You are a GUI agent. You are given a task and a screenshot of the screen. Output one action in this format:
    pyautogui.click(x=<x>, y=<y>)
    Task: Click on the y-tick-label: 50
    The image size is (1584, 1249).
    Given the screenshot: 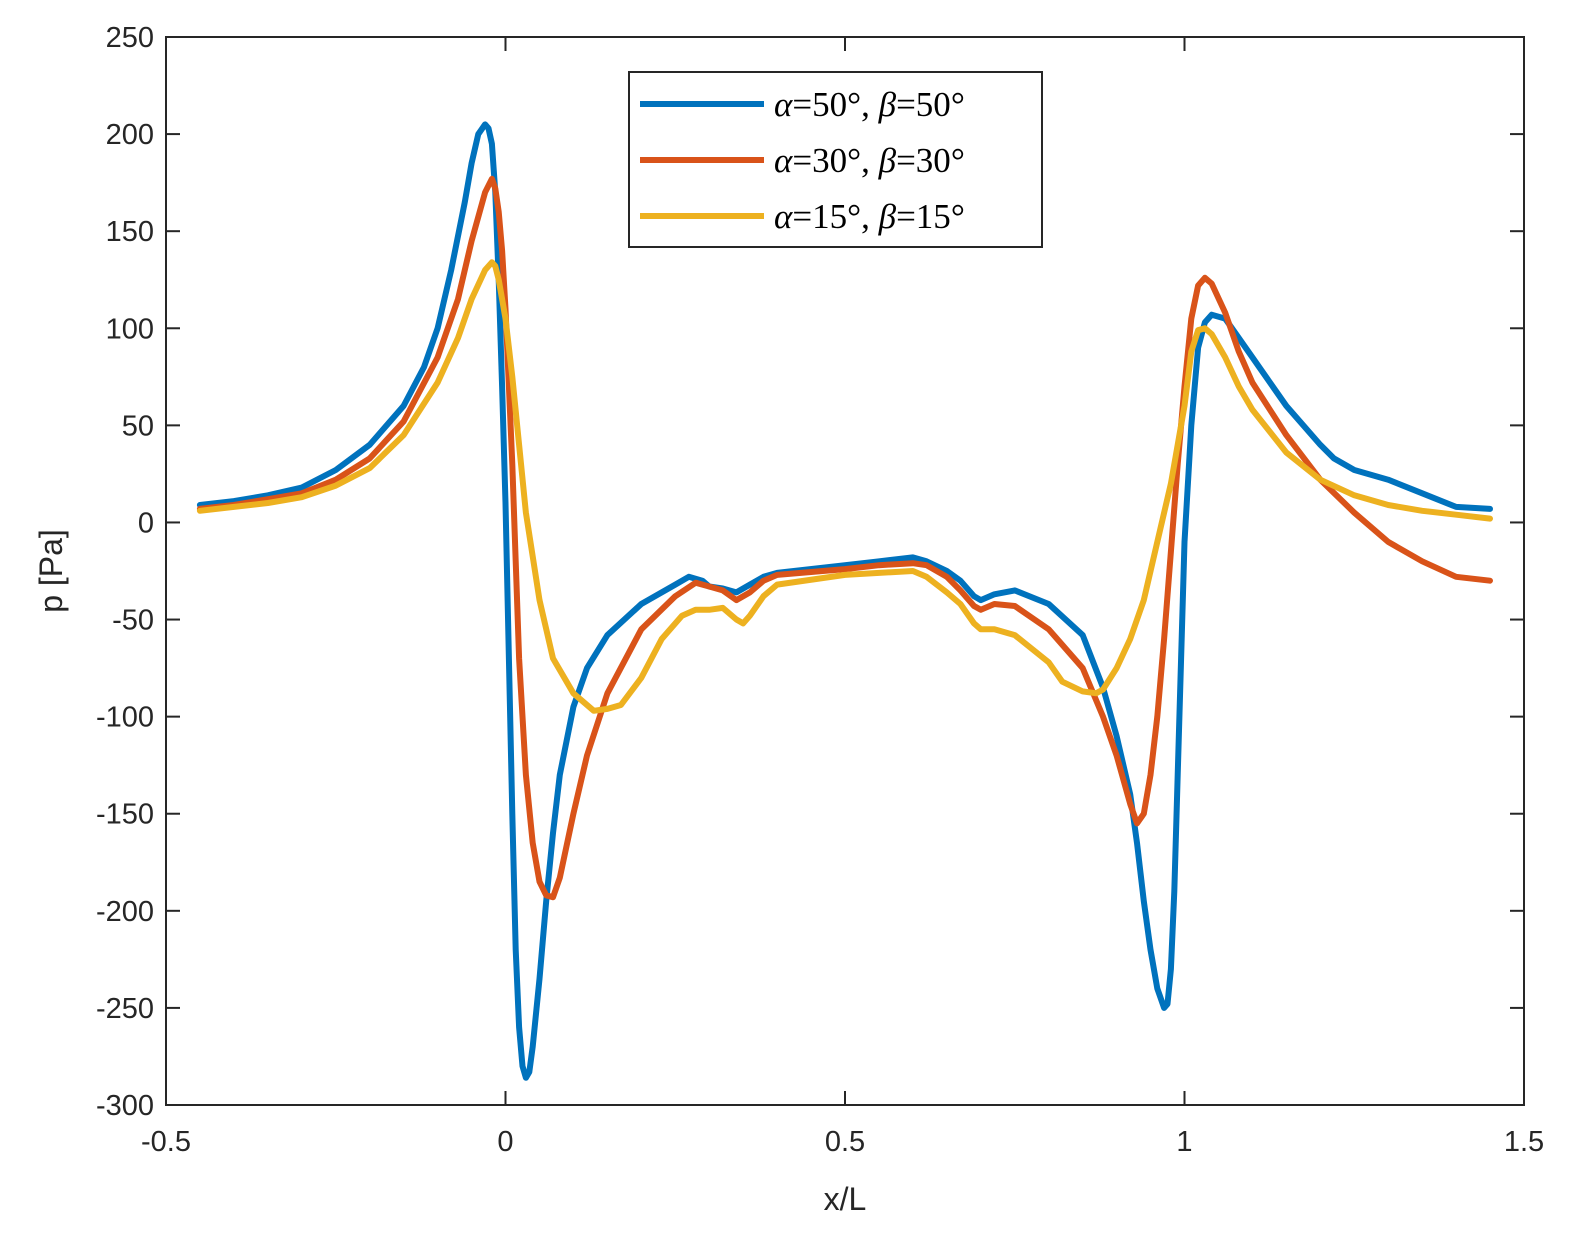 What is the action you would take?
    pyautogui.click(x=138, y=426)
    